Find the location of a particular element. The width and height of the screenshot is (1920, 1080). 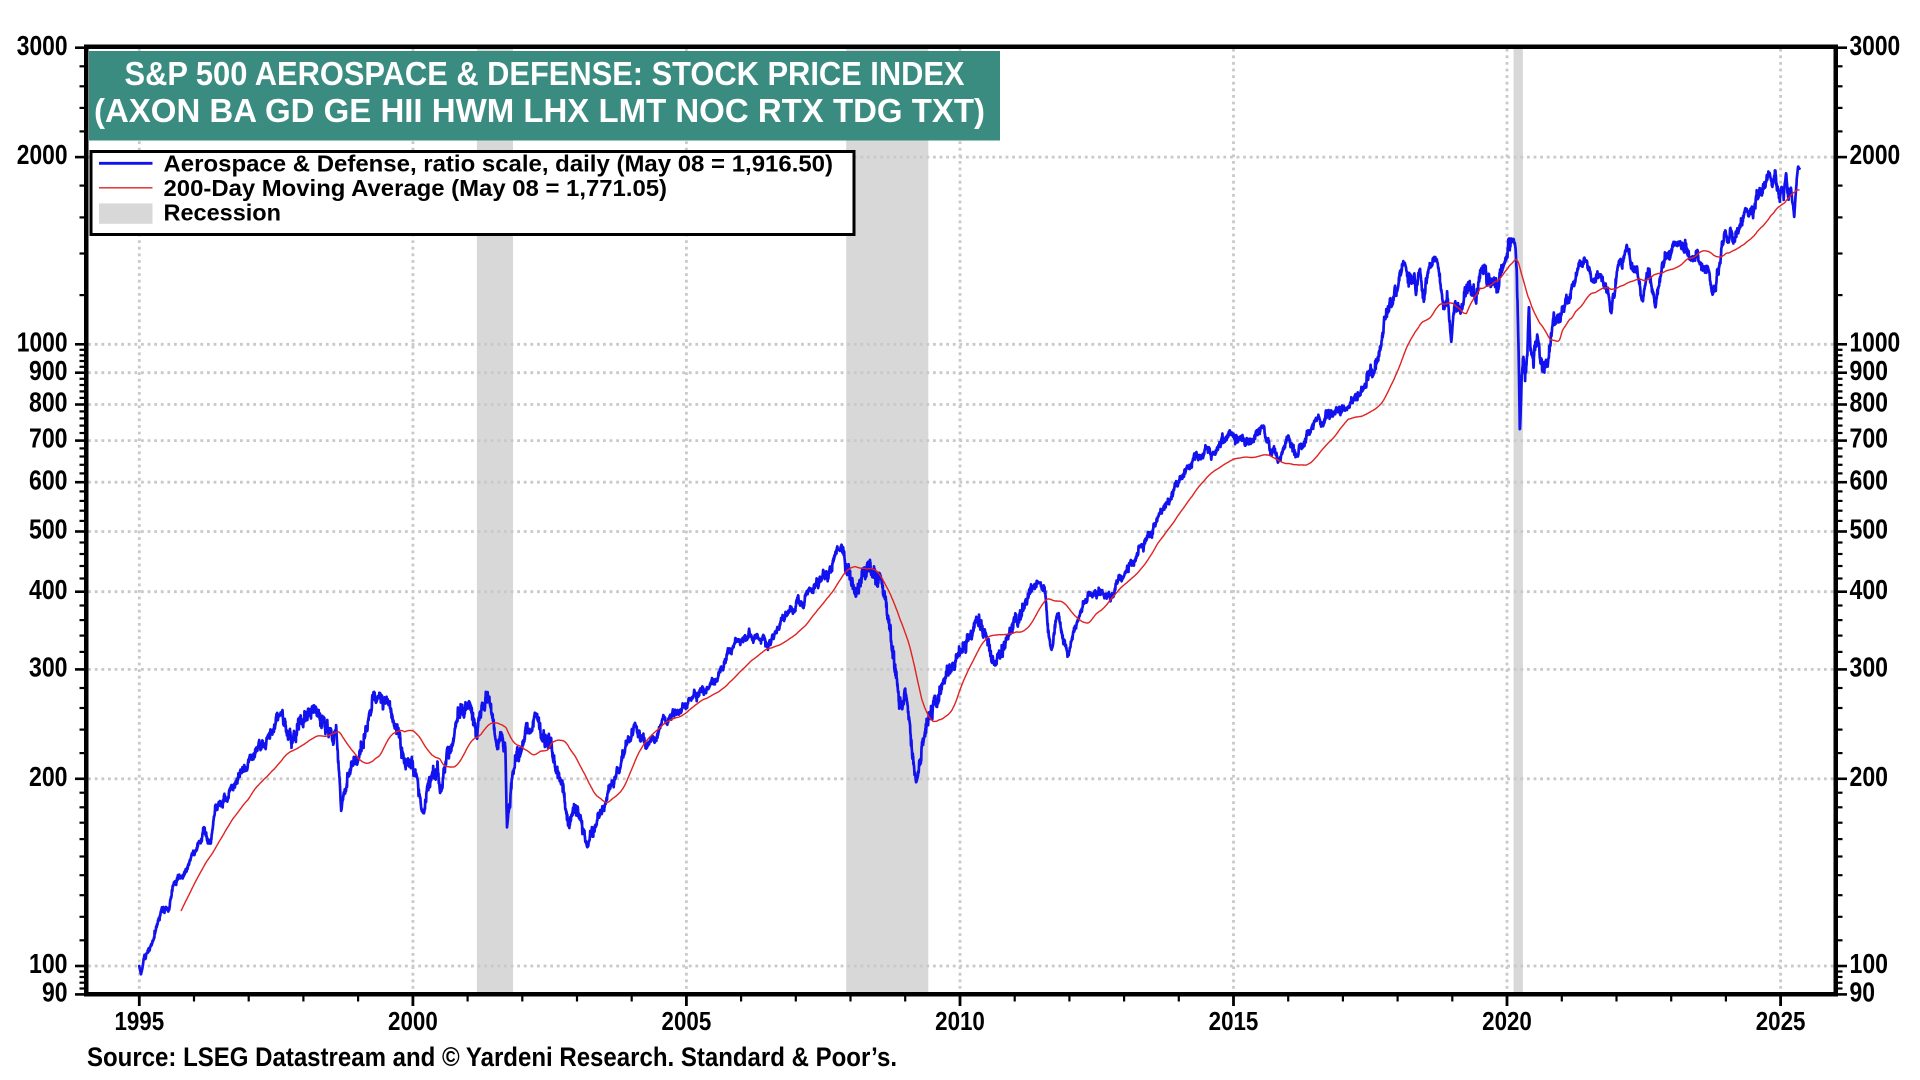

svg-text: 2020 is located at coordinates (1507, 1022).